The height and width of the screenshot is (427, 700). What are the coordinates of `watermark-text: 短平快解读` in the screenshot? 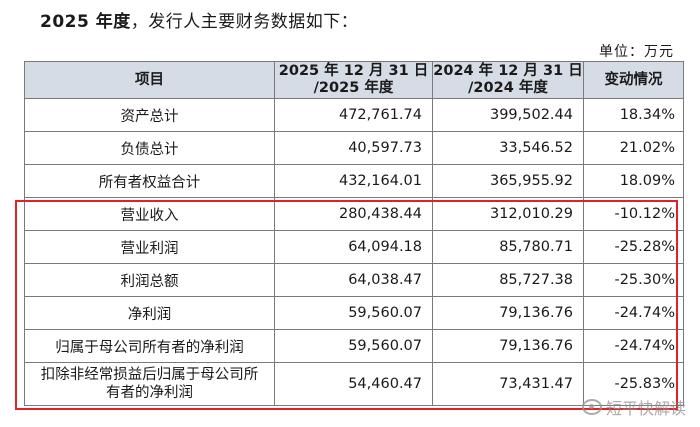 It's located at (645, 408).